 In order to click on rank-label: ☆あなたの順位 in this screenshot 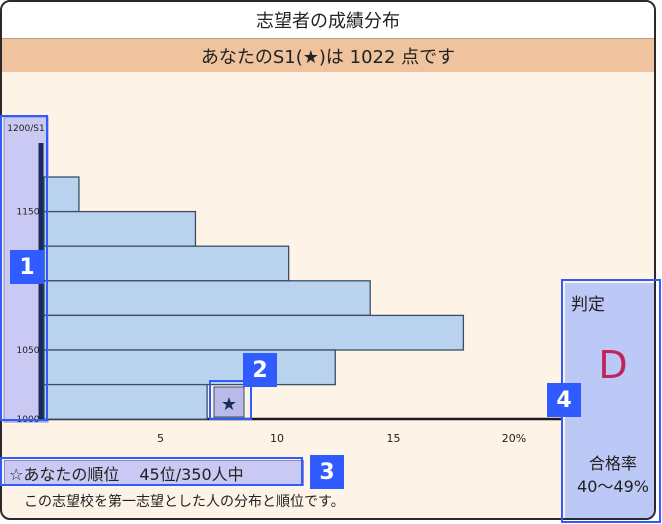, I will do `click(64, 474)`.